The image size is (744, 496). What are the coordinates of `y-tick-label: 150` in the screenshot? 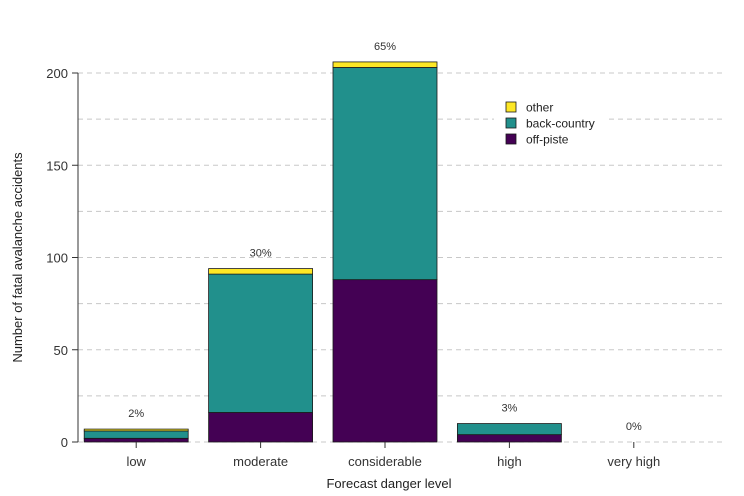 It's located at (57, 165).